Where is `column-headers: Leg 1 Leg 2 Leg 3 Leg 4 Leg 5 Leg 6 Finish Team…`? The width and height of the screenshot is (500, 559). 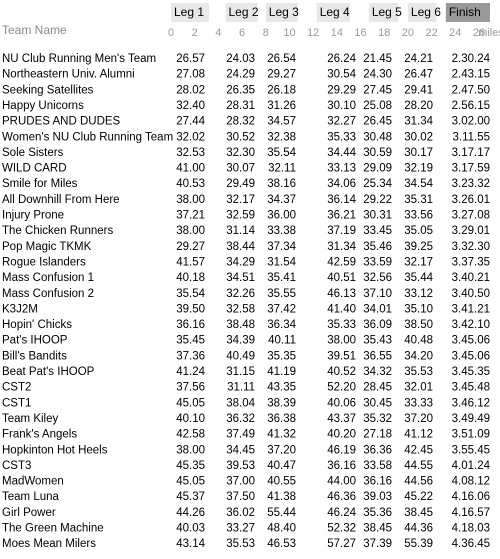
column-headers: Leg 1 Leg 2 Leg 3 Leg 4 Leg 5 Leg 6 Finish Team… is located at coordinates (241, 21).